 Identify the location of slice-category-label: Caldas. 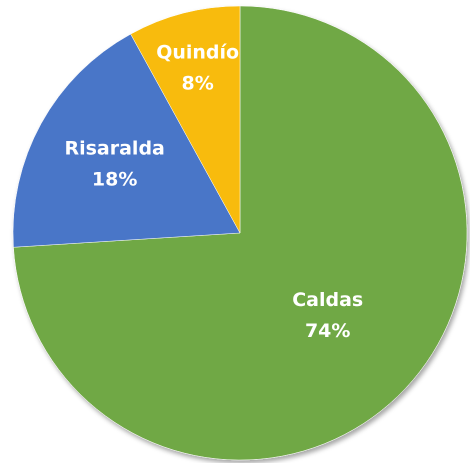
(327, 300).